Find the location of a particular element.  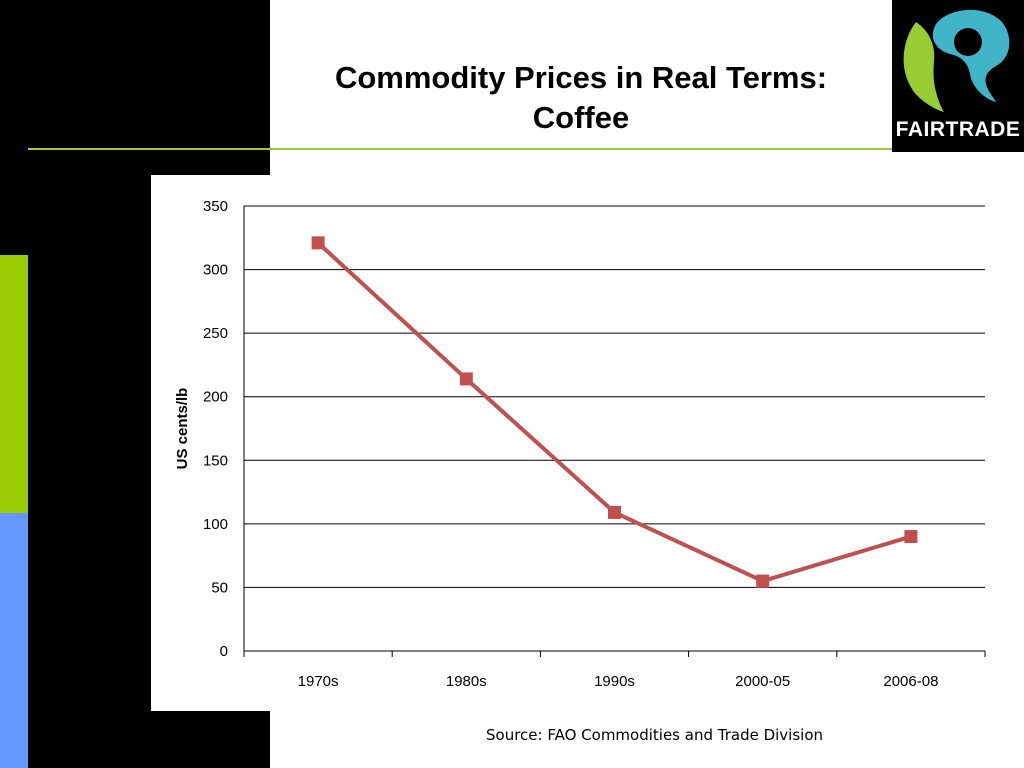

green-accent-stripe is located at coordinates (14, 384).